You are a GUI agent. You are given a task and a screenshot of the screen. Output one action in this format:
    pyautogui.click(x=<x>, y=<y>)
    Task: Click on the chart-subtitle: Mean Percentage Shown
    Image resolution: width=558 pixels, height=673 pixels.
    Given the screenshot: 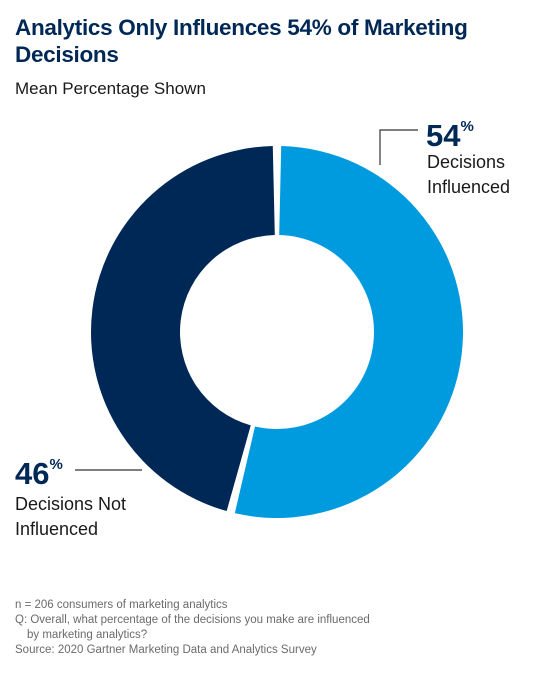 What is the action you would take?
    pyautogui.click(x=110, y=88)
    